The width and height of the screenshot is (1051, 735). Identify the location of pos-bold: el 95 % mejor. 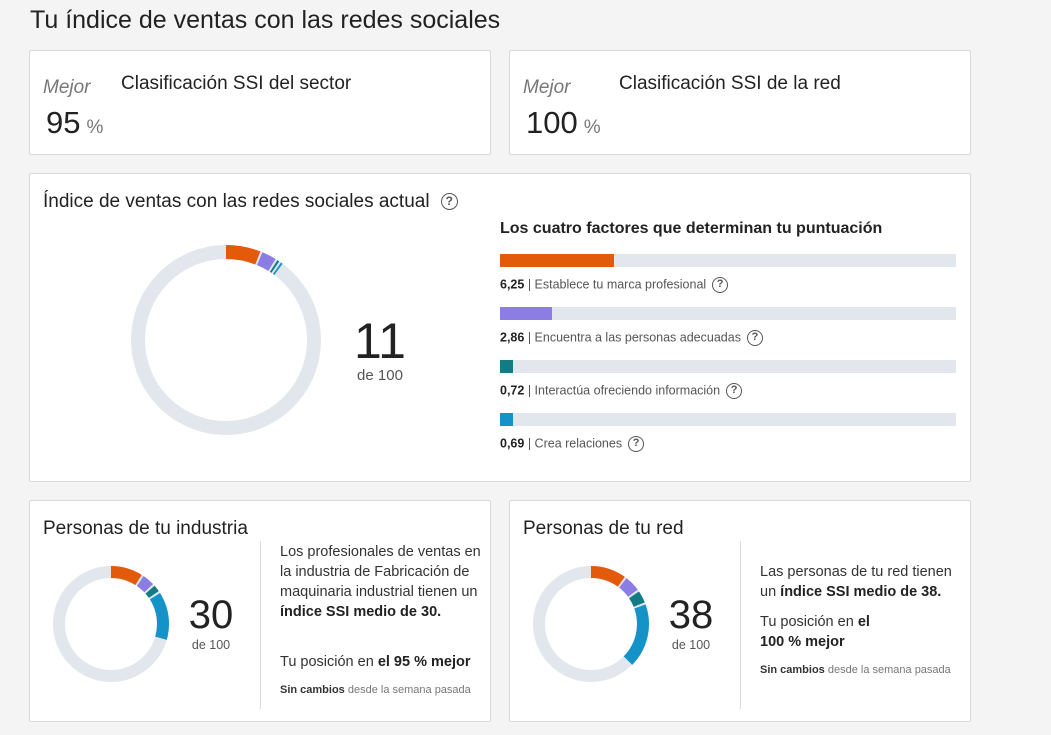
(424, 662).